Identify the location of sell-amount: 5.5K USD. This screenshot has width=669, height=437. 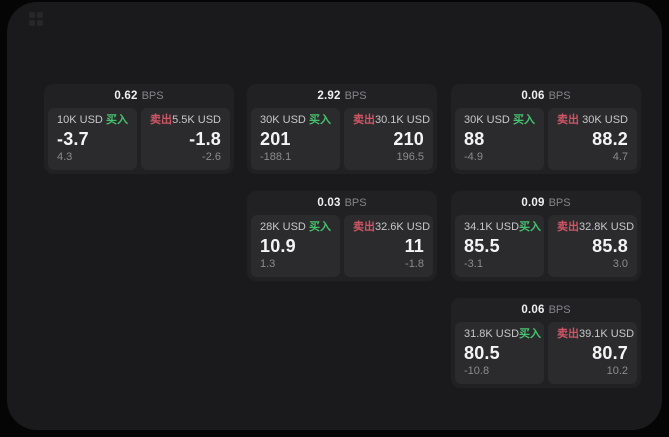
(196, 120).